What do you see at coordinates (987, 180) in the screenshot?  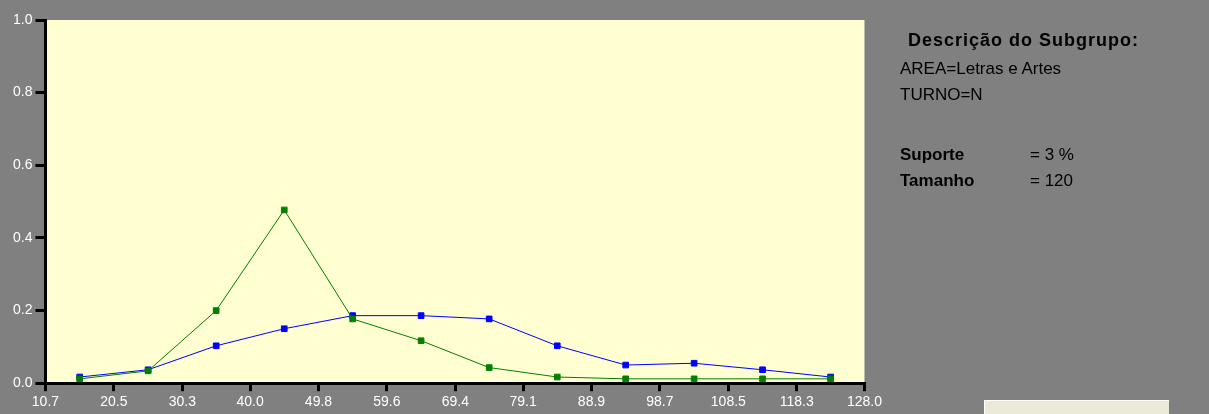 I see `text: Tamanho = 120` at bounding box center [987, 180].